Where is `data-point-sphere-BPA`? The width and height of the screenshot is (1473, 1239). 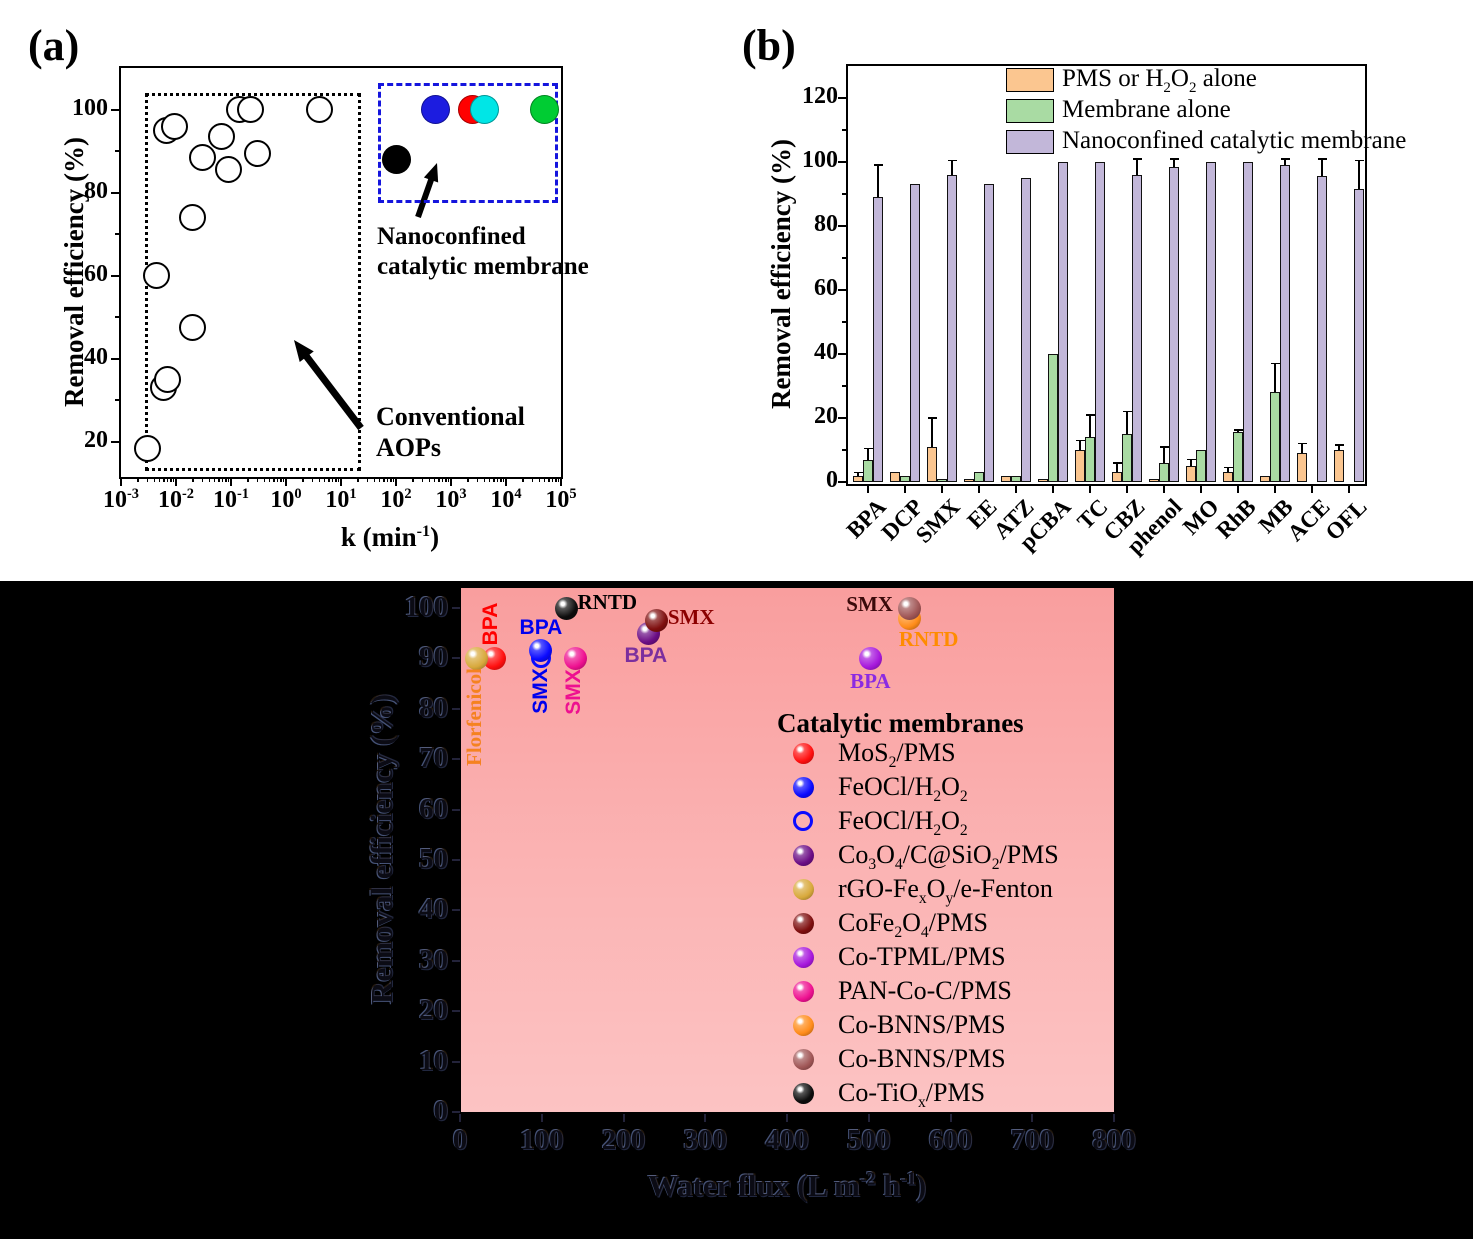 data-point-sphere-BPA is located at coordinates (870, 658).